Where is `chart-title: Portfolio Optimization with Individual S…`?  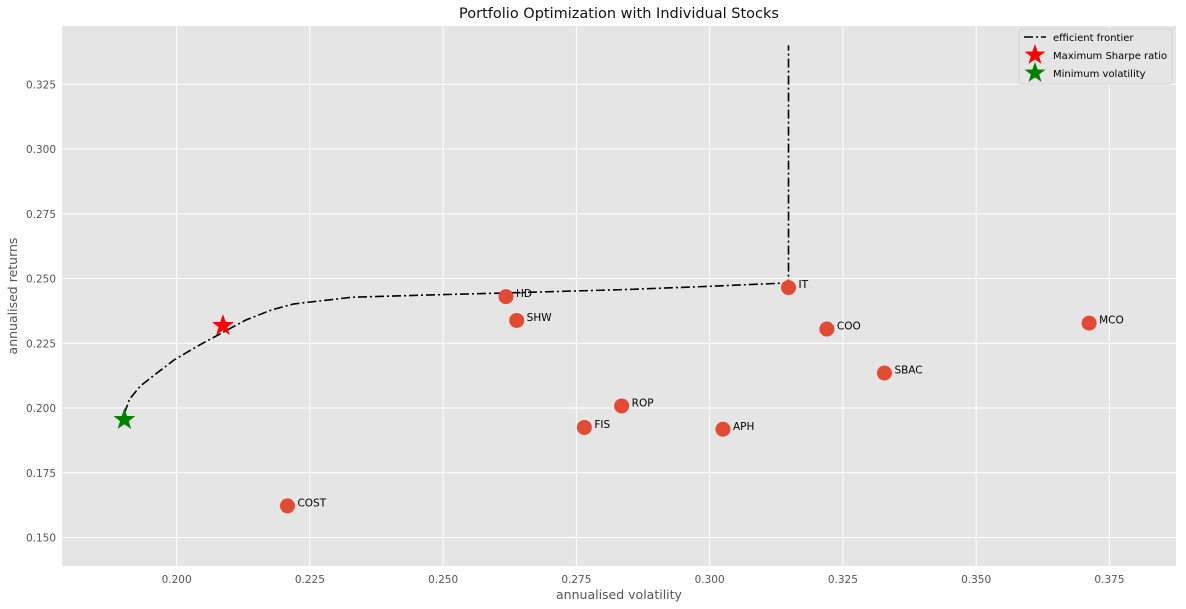 chart-title: Portfolio Optimization with Individual S… is located at coordinates (619, 14).